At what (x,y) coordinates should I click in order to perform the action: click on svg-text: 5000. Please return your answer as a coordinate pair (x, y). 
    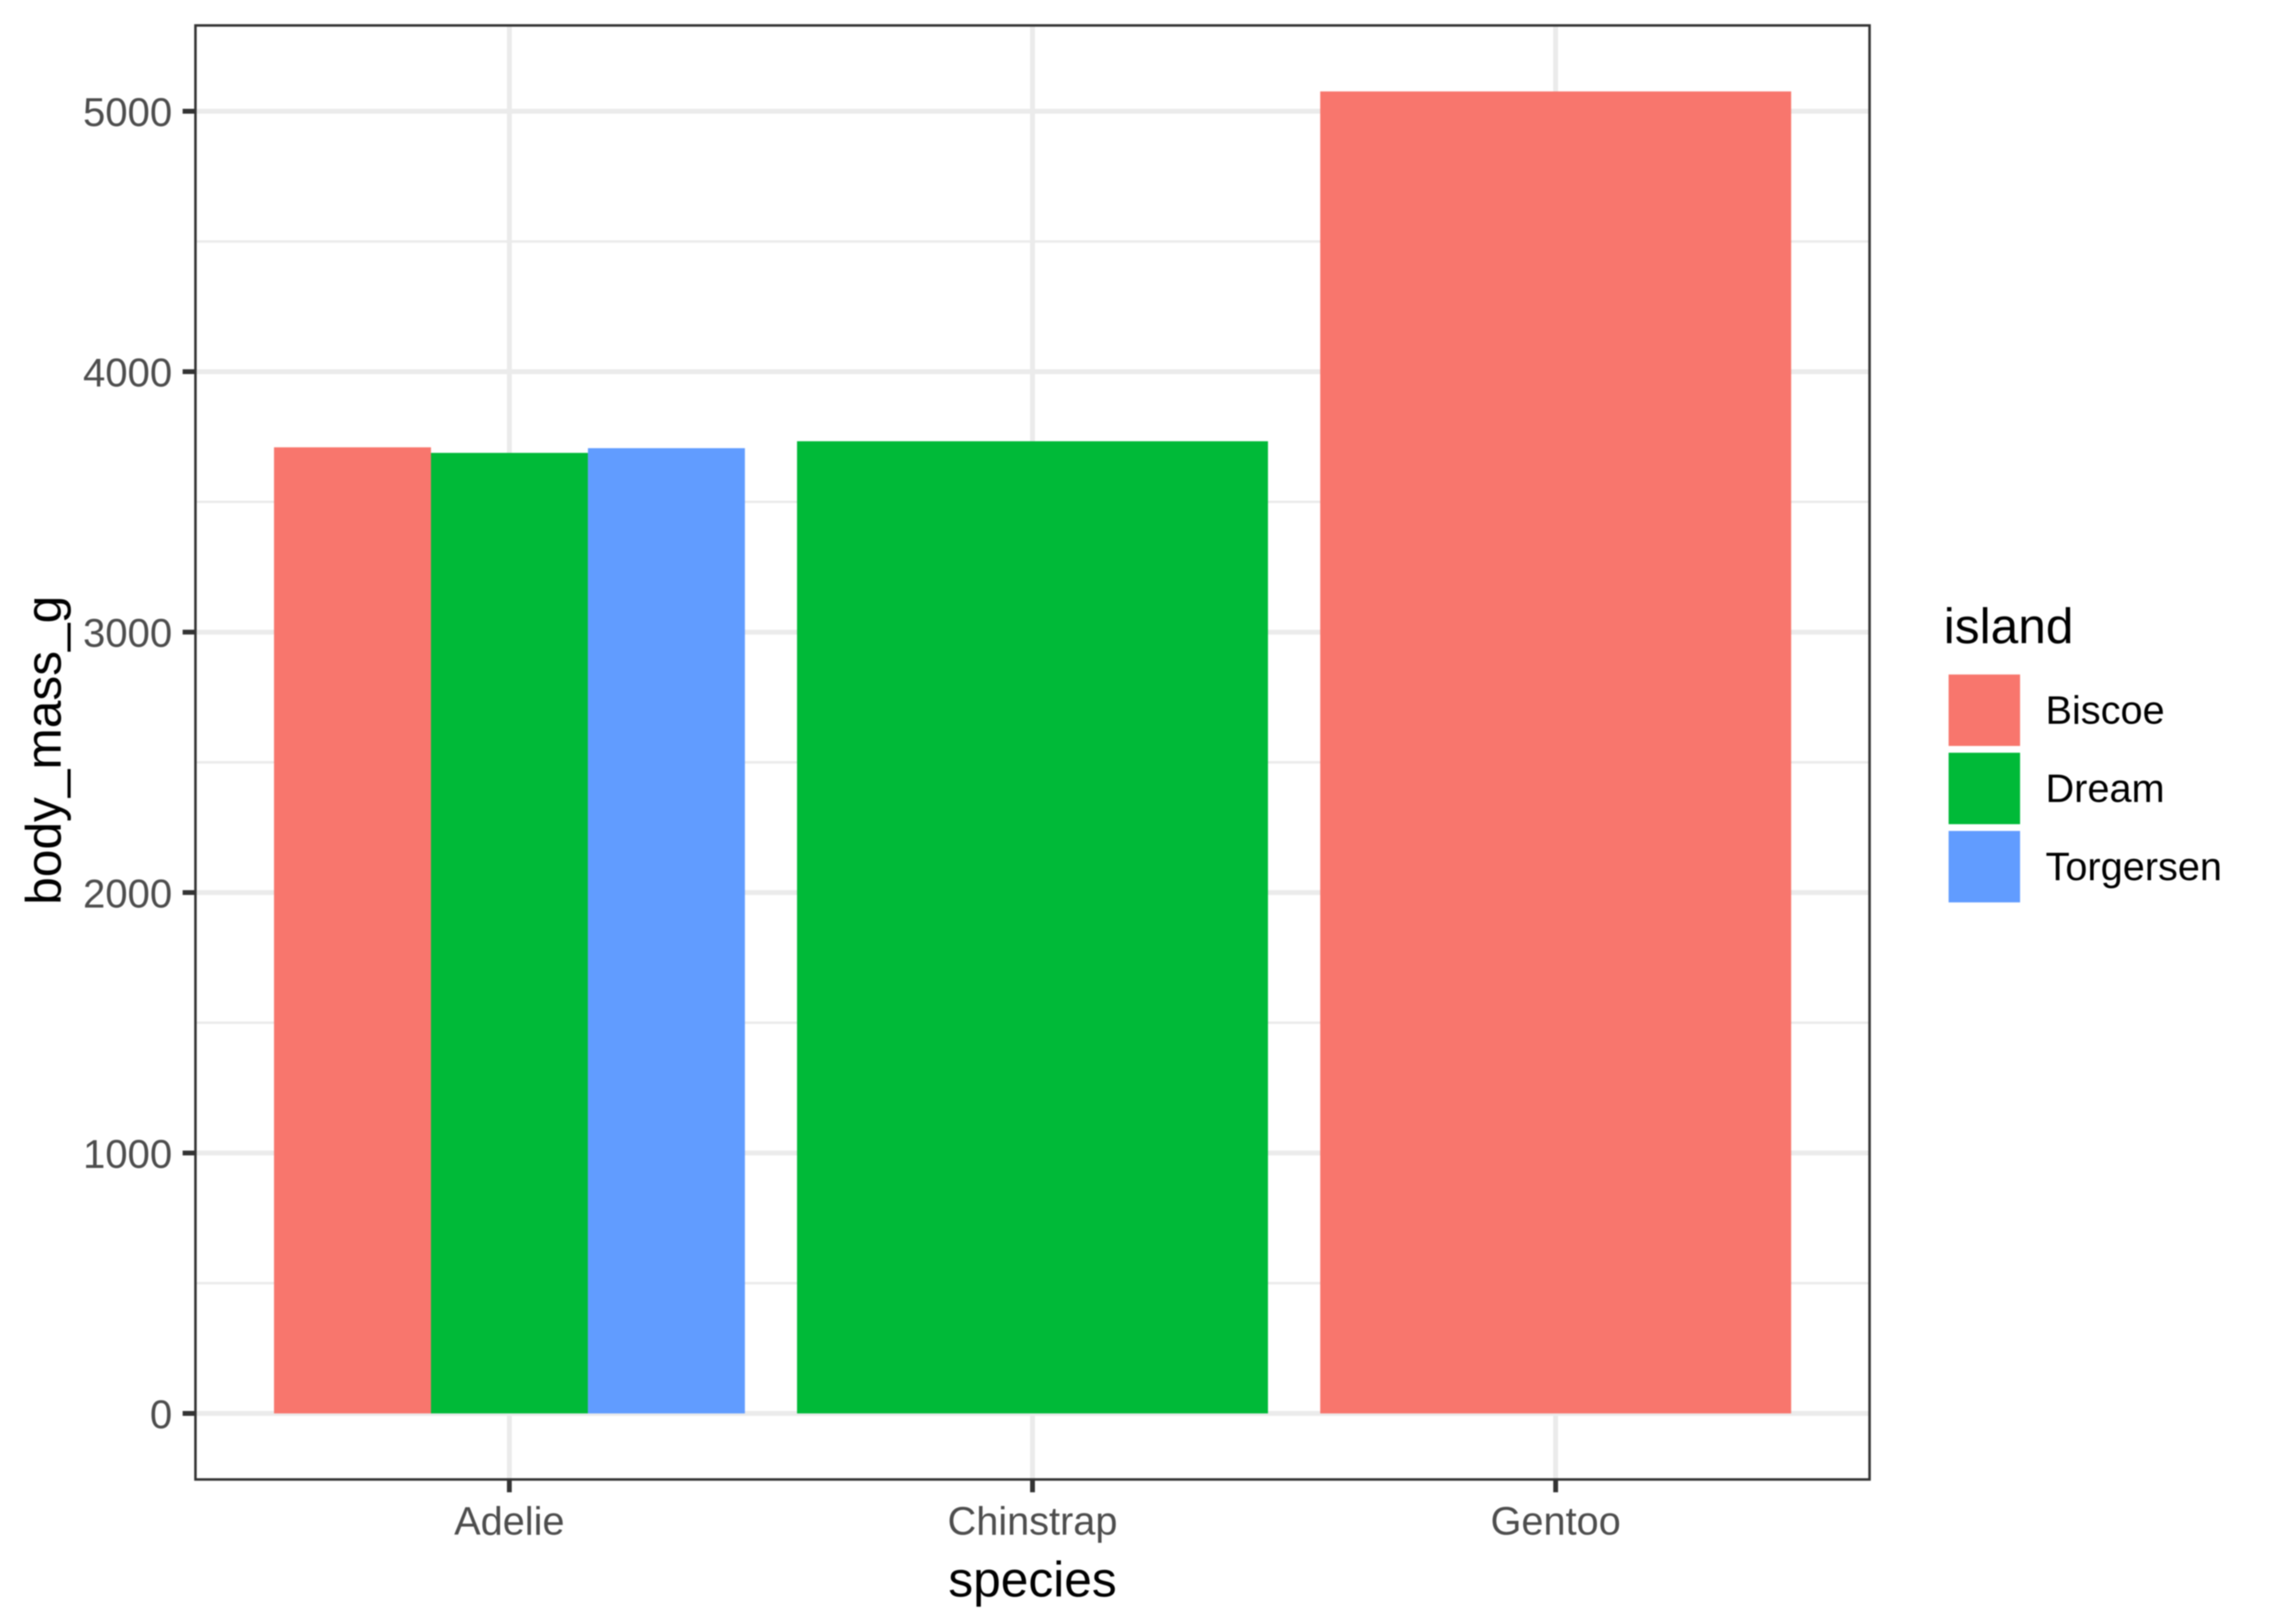
    Looking at the image, I should click on (128, 112).